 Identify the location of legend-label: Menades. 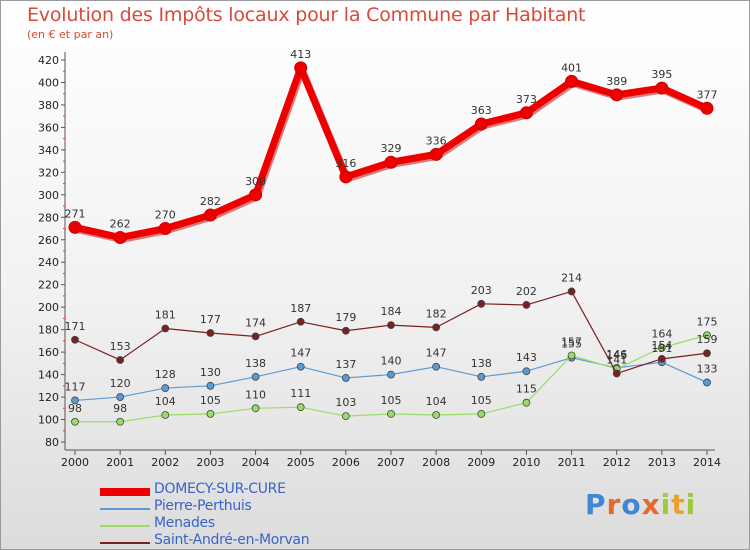
(184, 523).